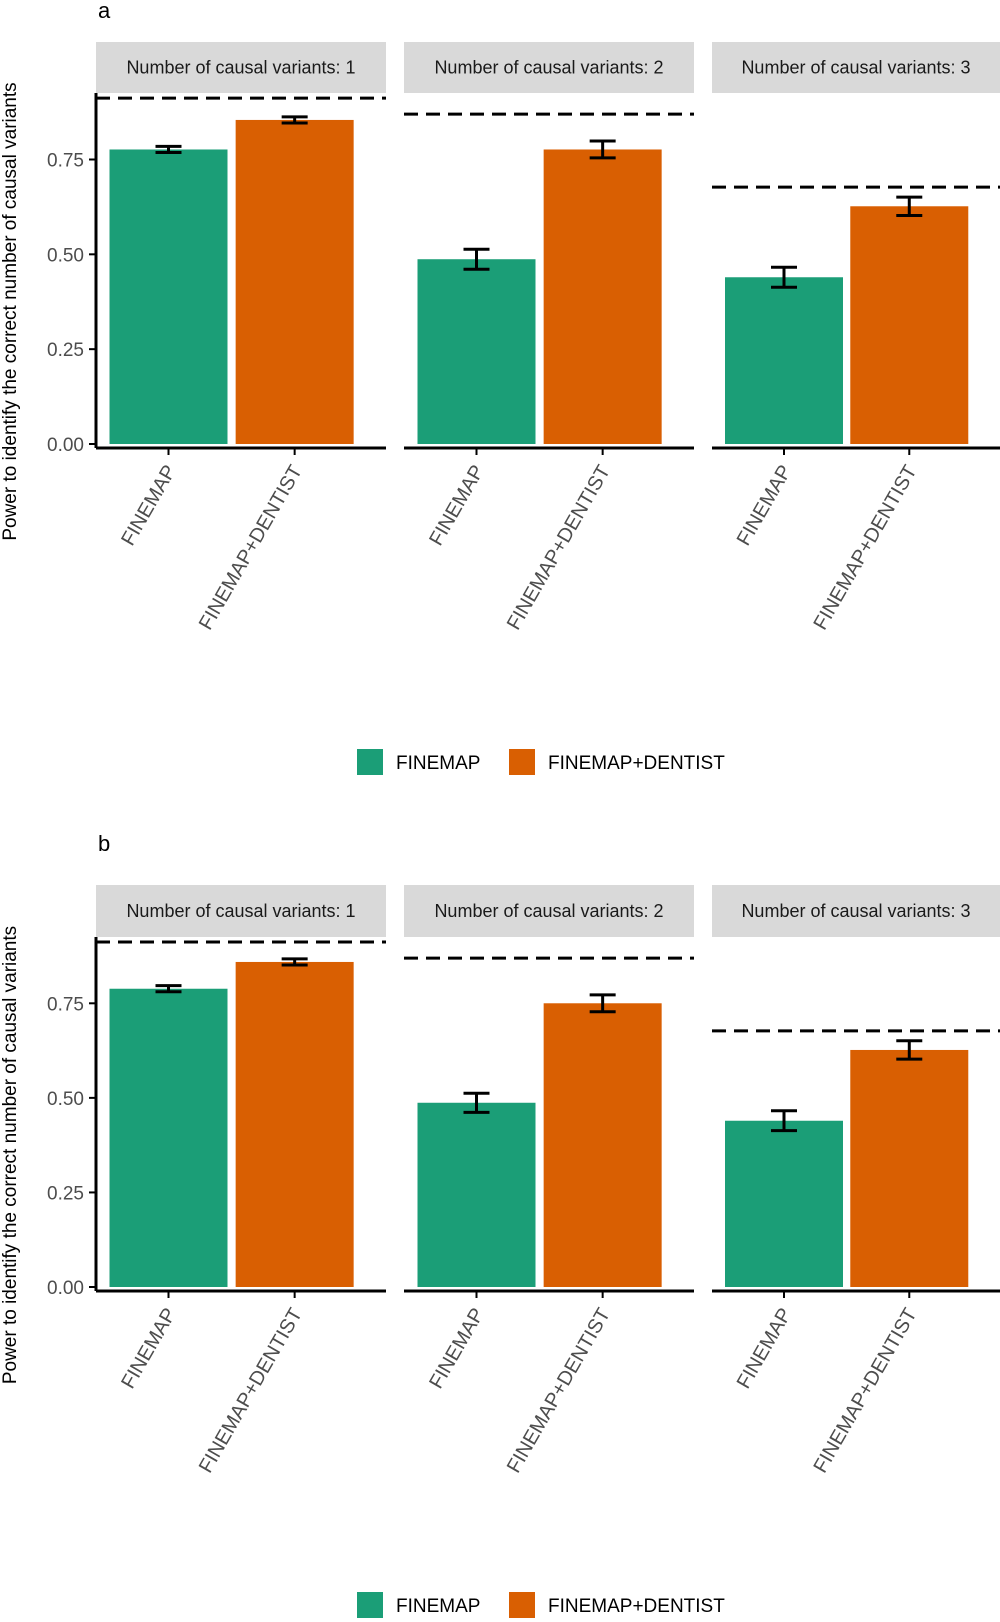  What do you see at coordinates (104, 843) in the screenshot?
I see `panel-label: b` at bounding box center [104, 843].